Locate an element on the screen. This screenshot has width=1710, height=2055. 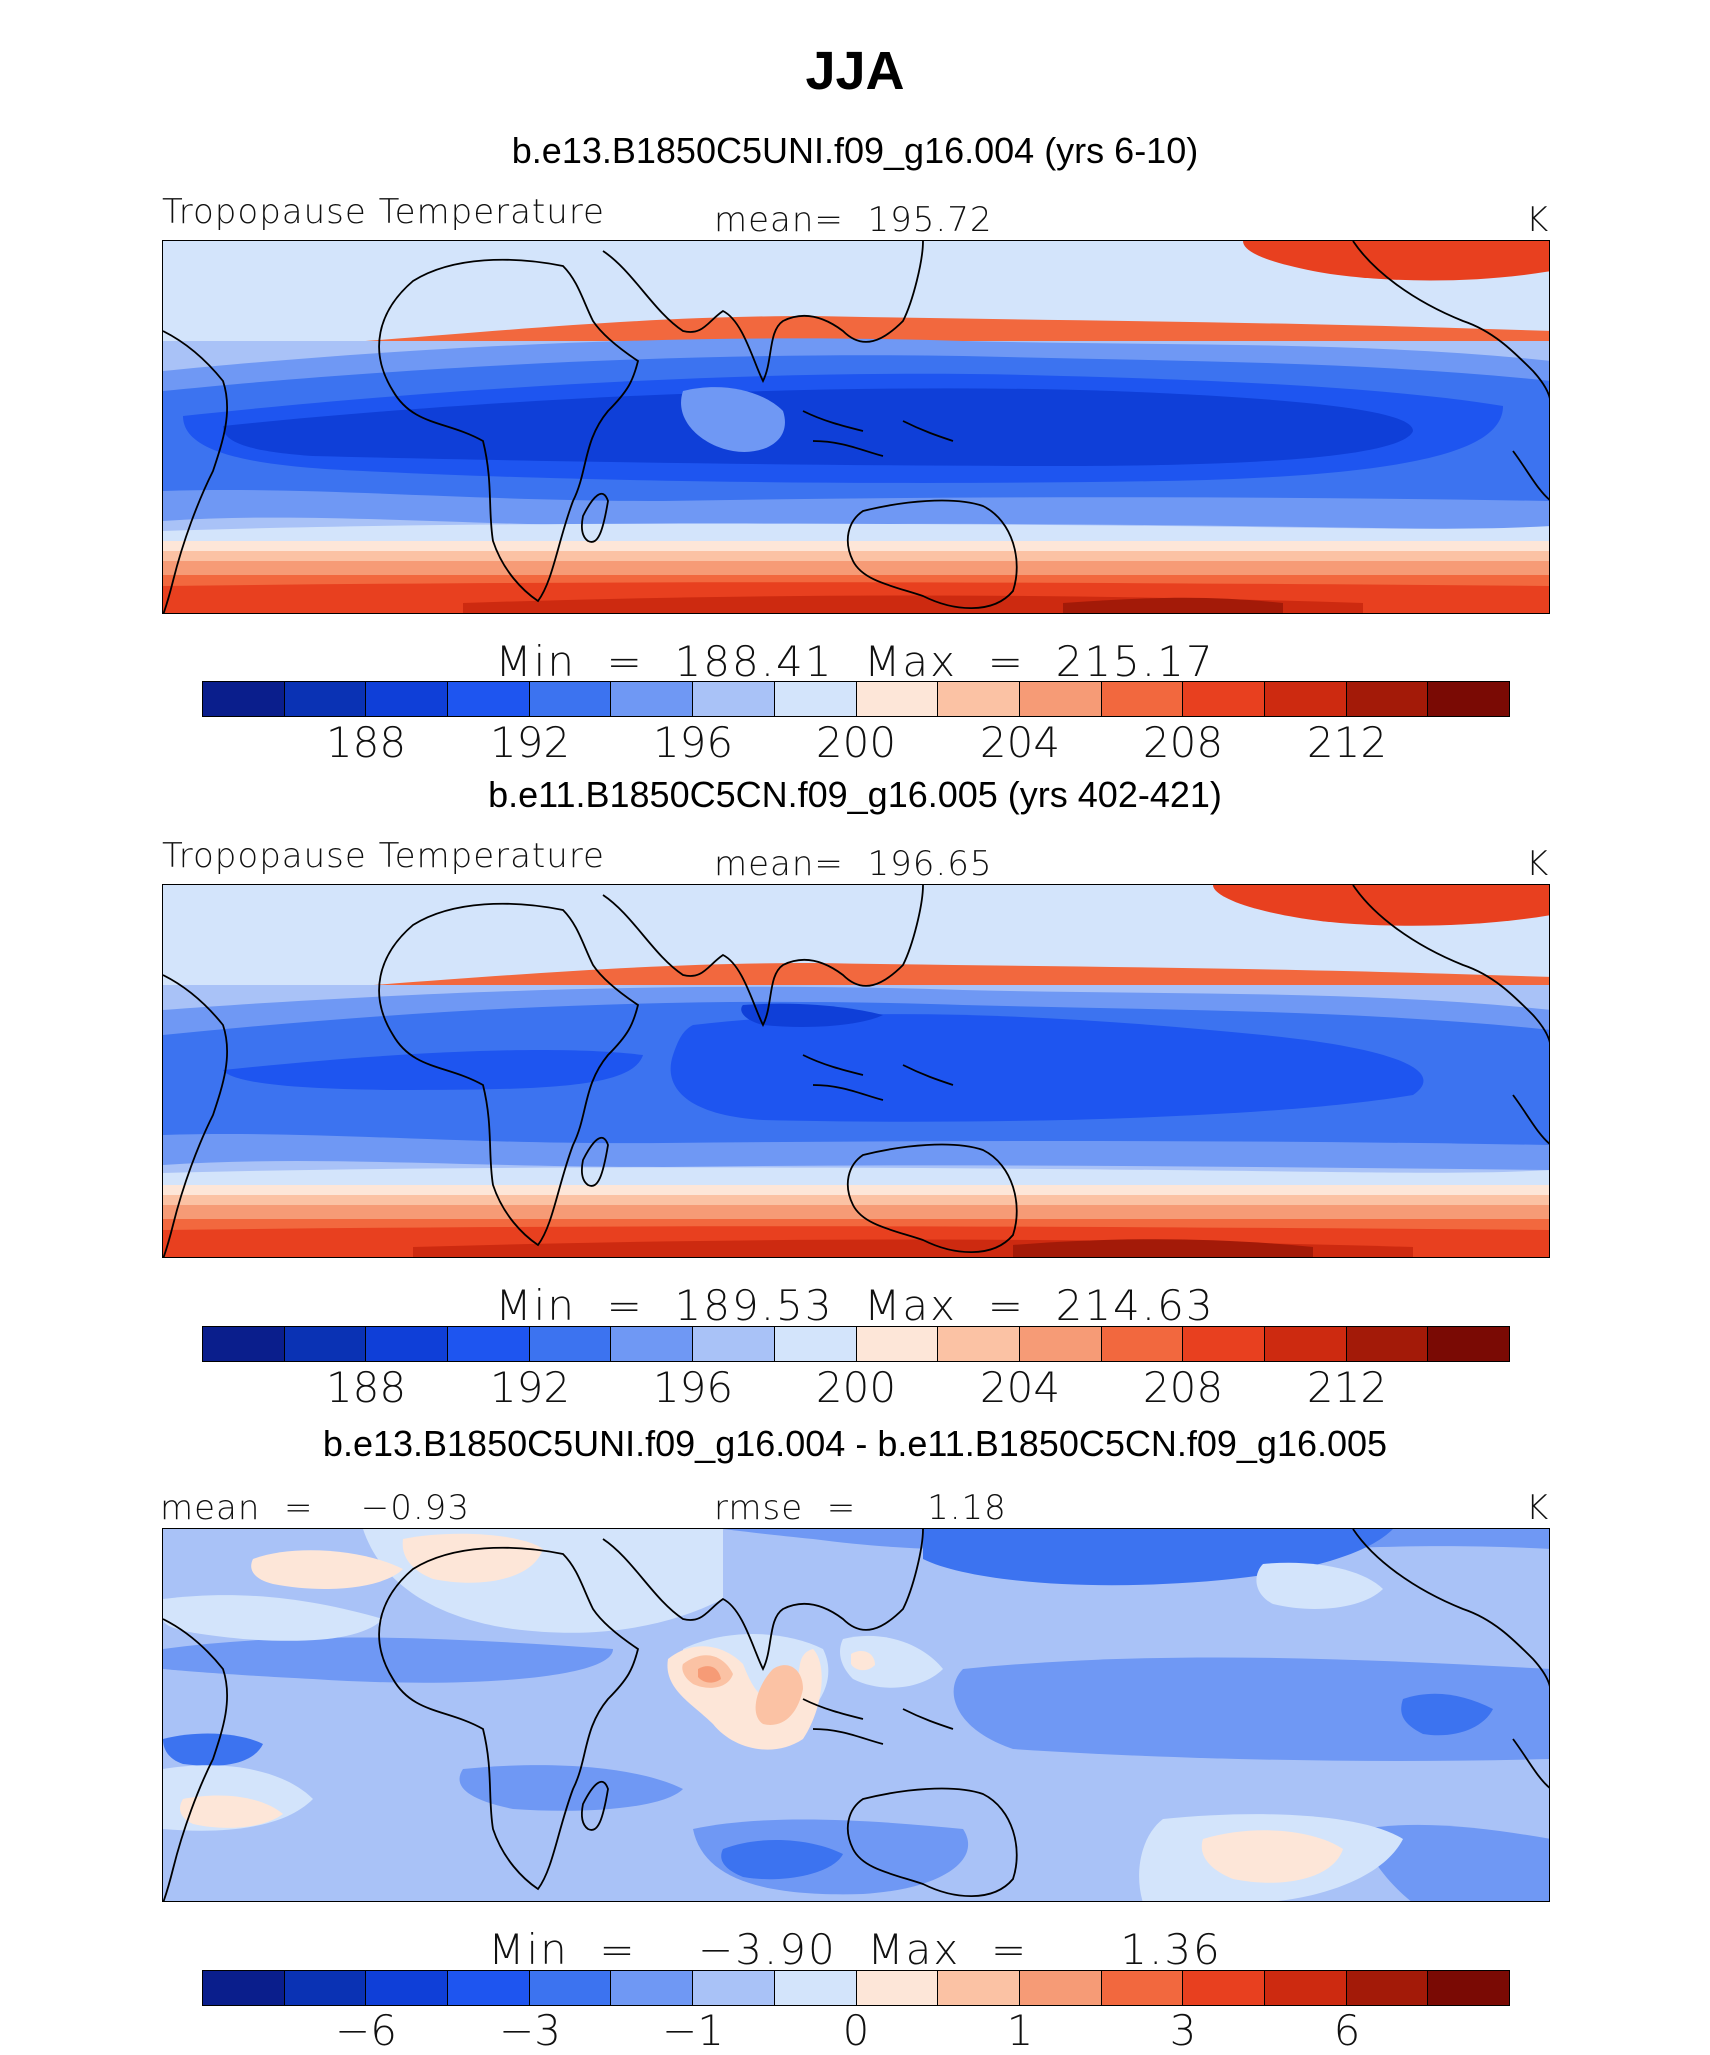
panel-2-tick: 208 is located at coordinates (1183, 1387).